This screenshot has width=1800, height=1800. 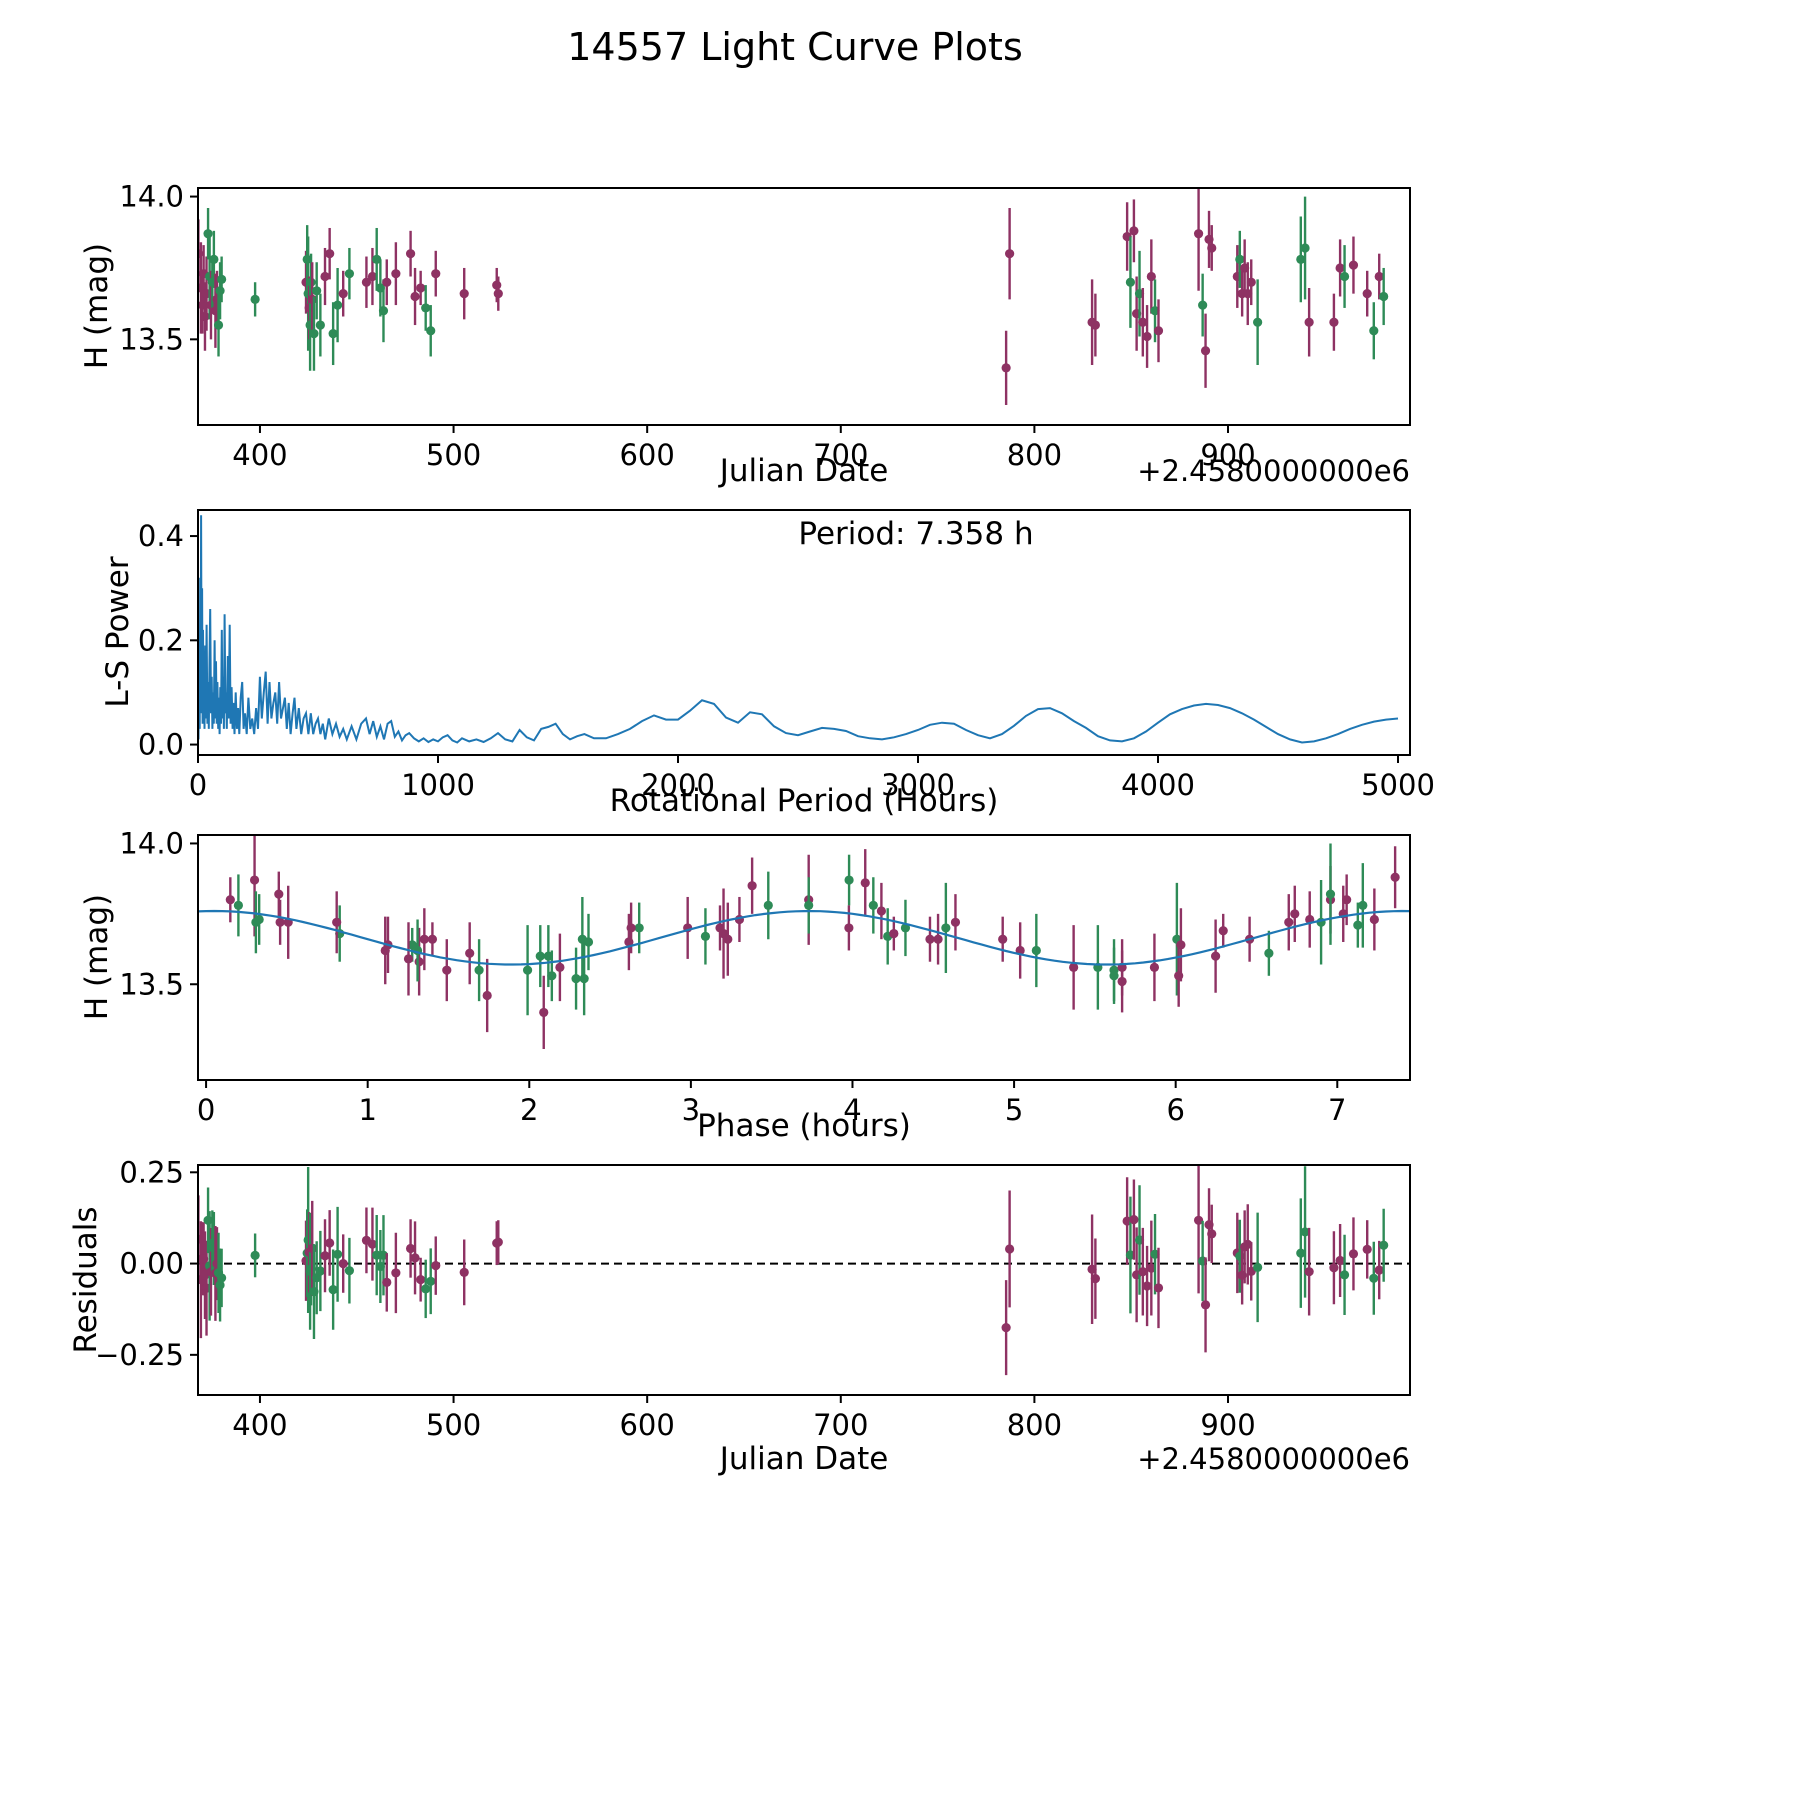 I want to click on light-curve-points, so click(x=793, y=297).